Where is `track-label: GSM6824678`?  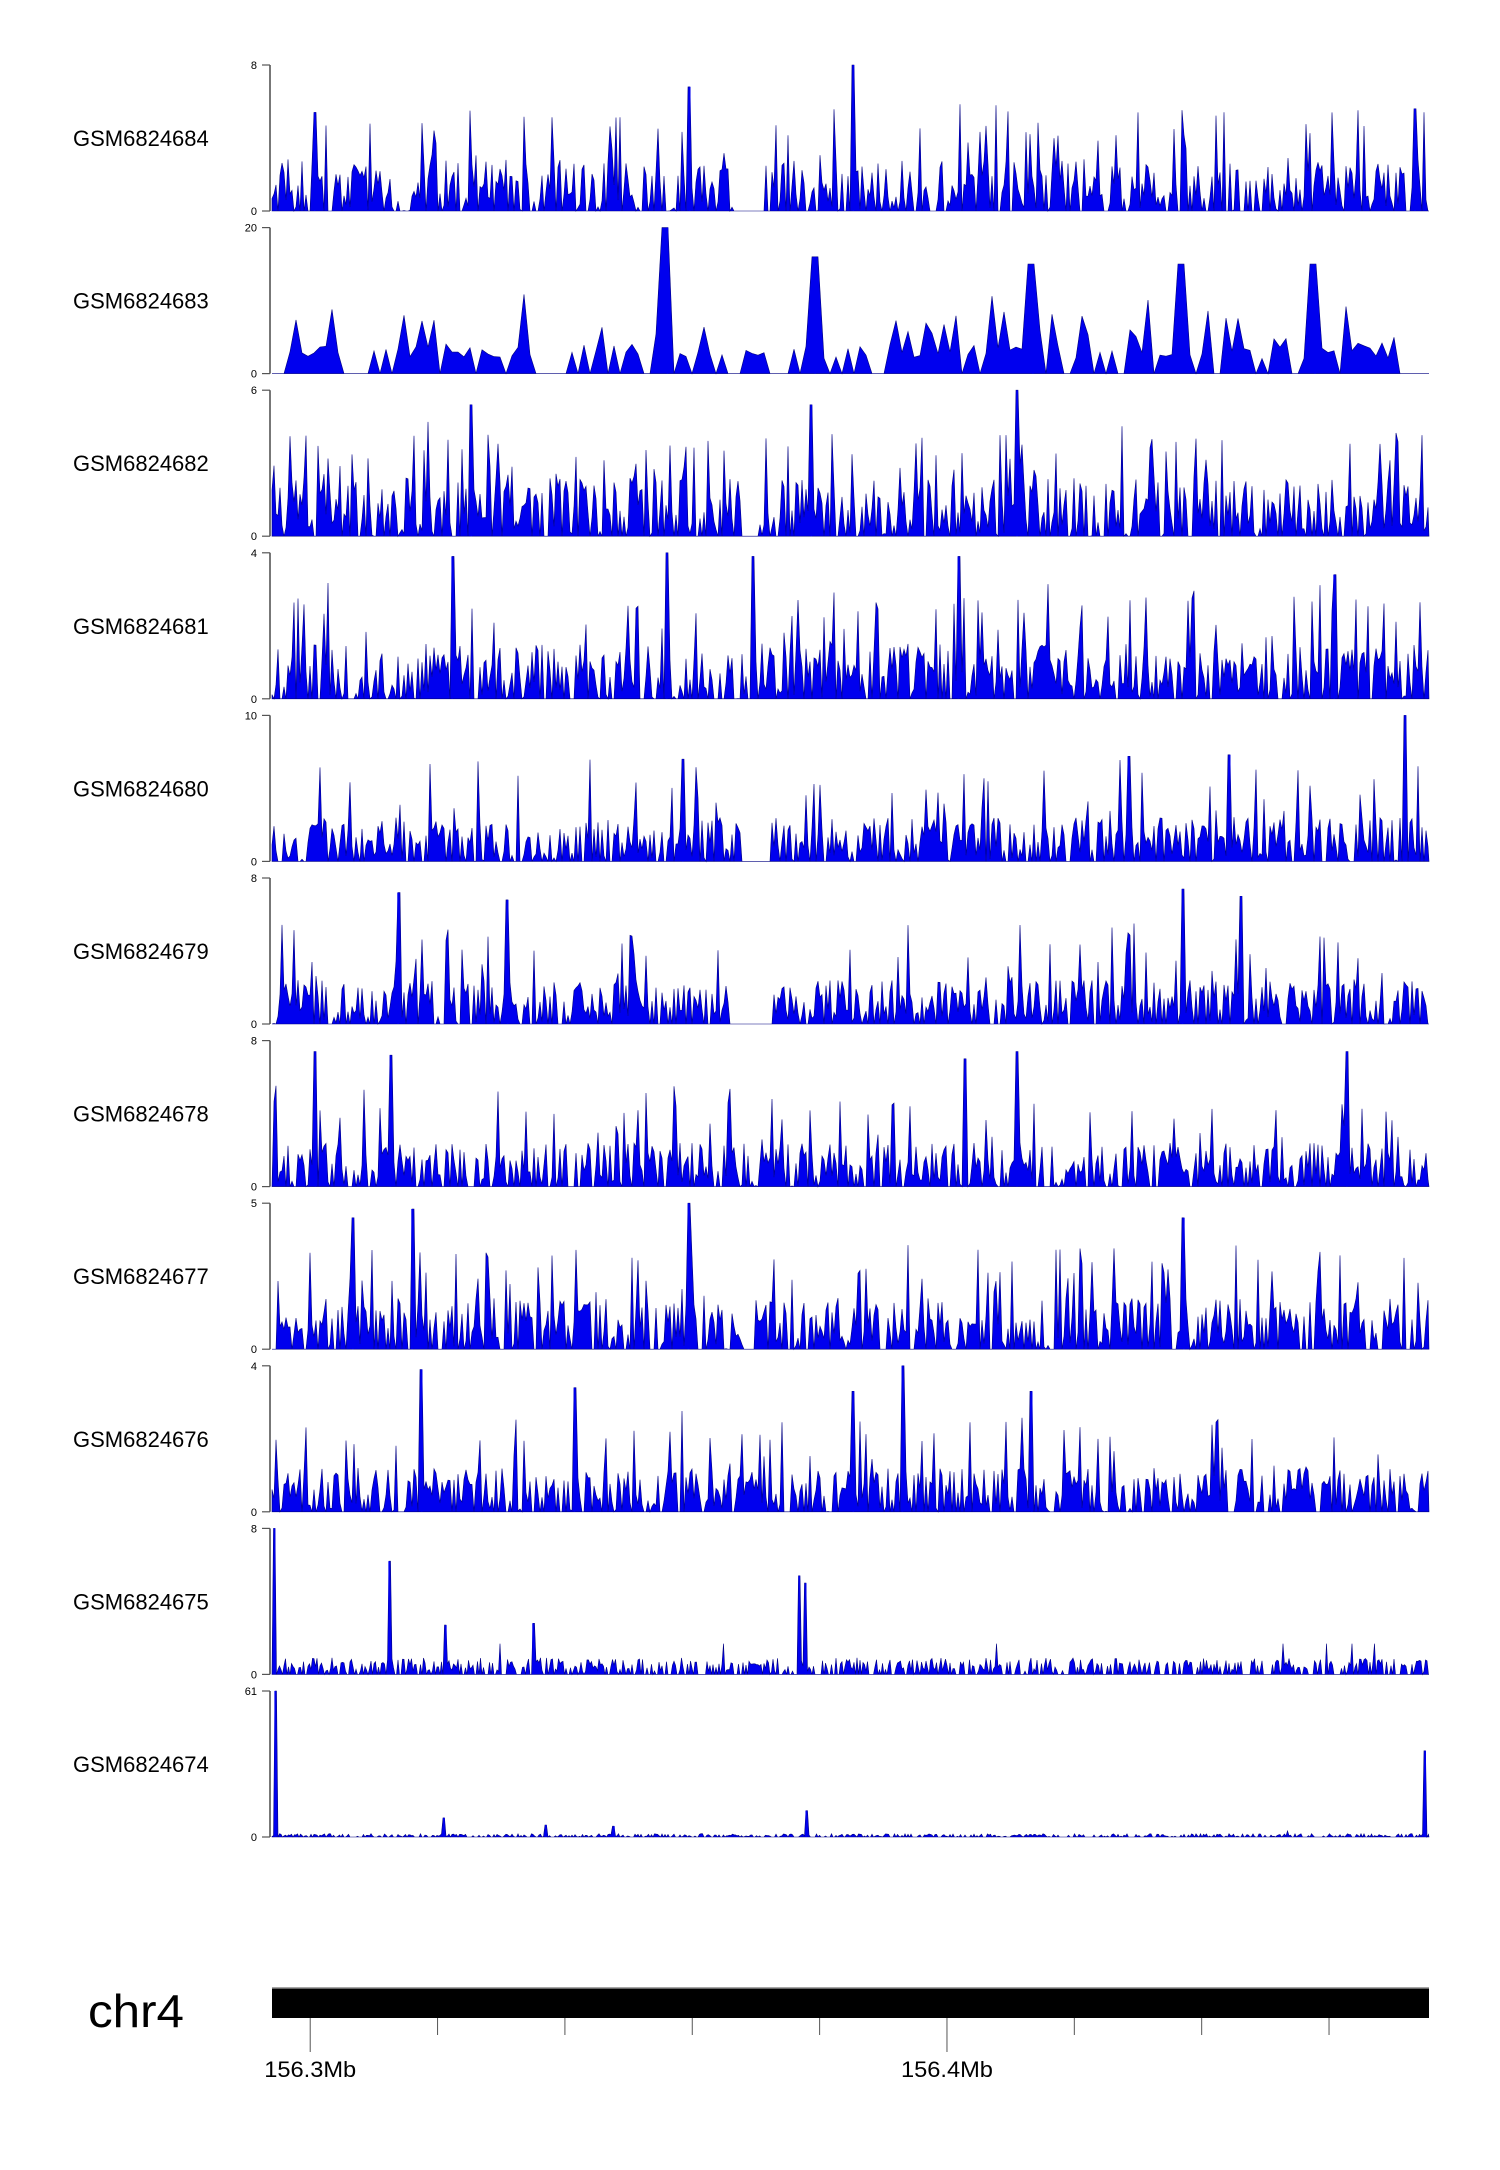 track-label: GSM6824678 is located at coordinates (141, 1114).